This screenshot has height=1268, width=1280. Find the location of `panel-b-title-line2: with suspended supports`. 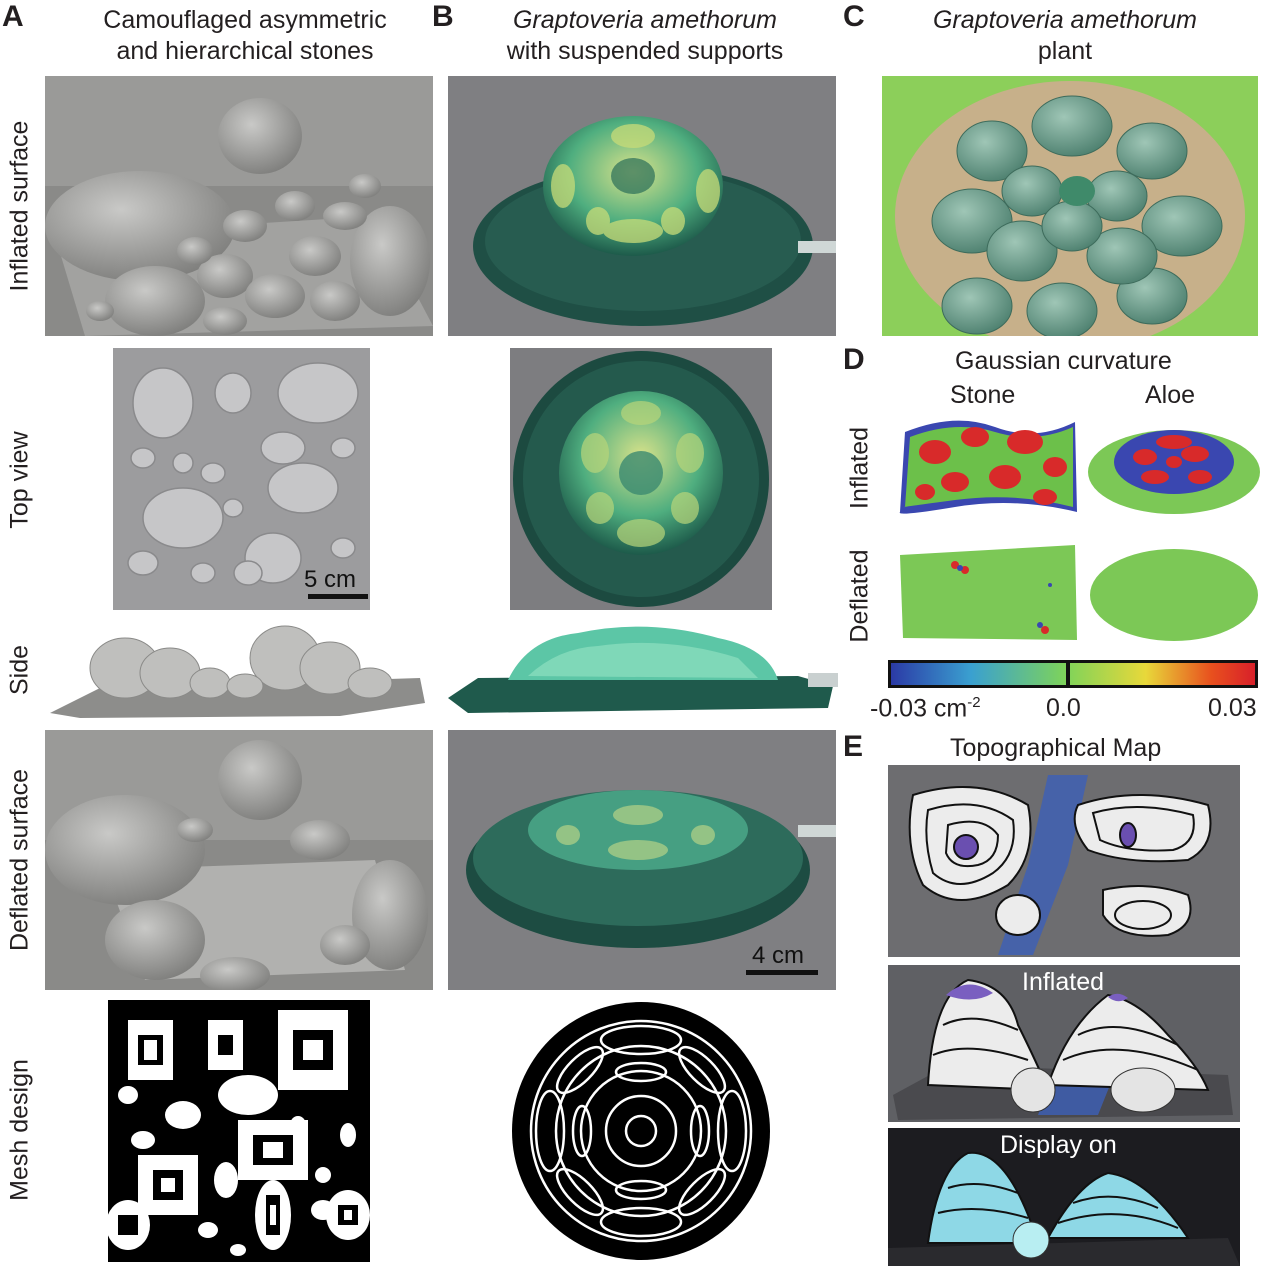

panel-b-title-line2: with suspended supports is located at coordinates (645, 51).